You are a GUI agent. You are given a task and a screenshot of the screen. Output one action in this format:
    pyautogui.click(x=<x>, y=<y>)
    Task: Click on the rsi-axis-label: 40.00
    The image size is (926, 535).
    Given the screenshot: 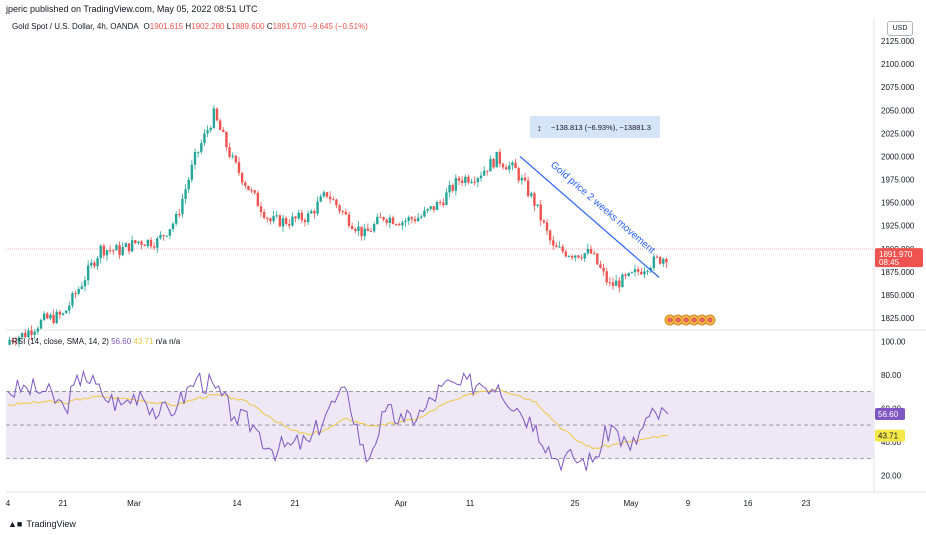 What is the action you would take?
    pyautogui.click(x=891, y=442)
    